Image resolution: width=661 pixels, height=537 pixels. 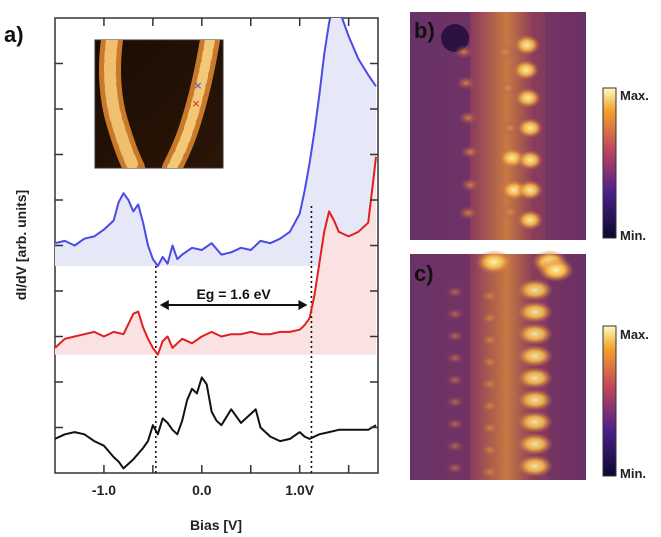 I want to click on x-axis-title: Bias [V], so click(x=216, y=525).